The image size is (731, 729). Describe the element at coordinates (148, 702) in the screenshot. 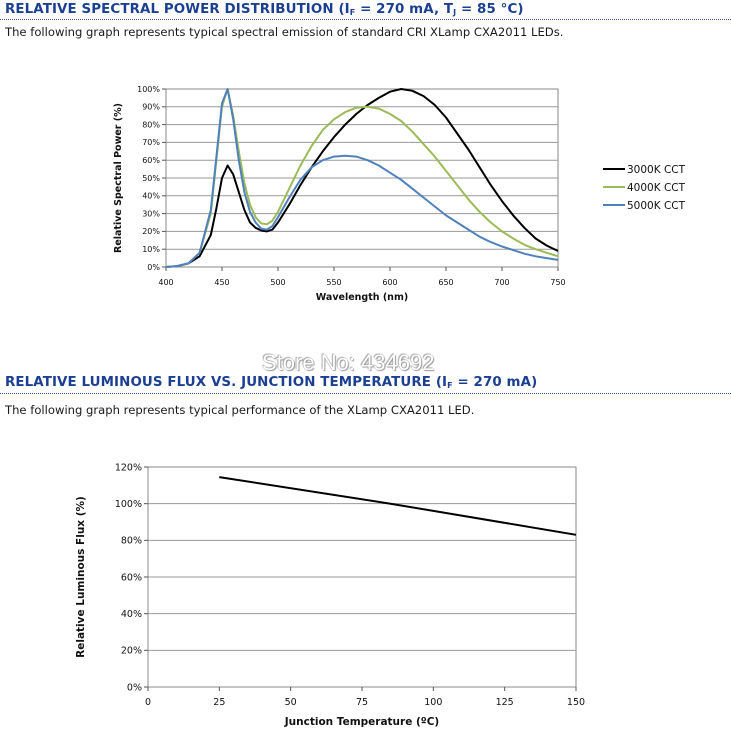

I see `x-tick-label: 0` at that location.